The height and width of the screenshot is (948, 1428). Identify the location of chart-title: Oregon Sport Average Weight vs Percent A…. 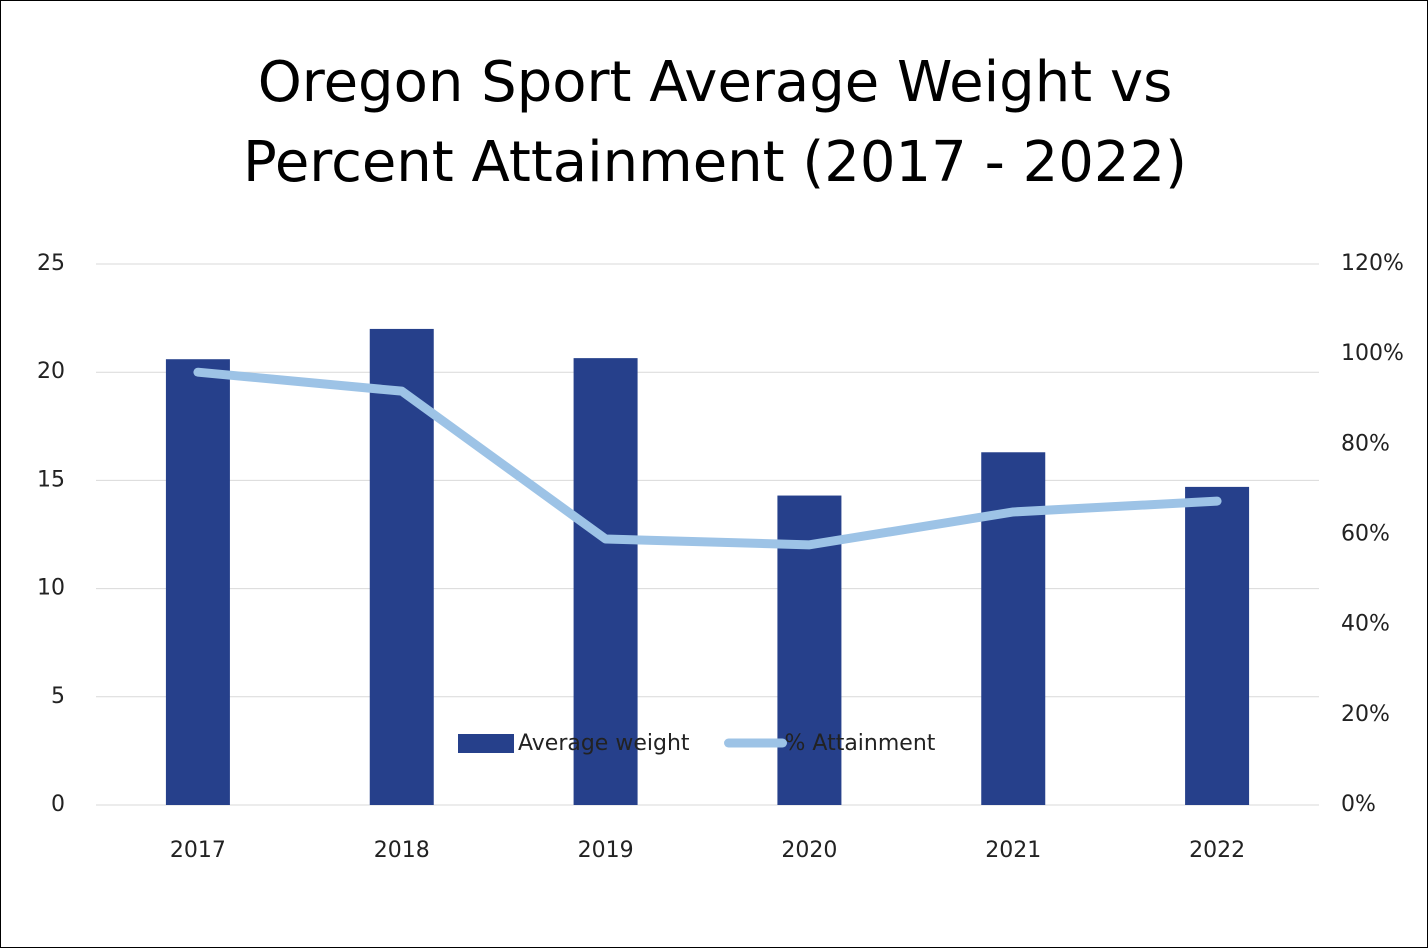
(715, 122).